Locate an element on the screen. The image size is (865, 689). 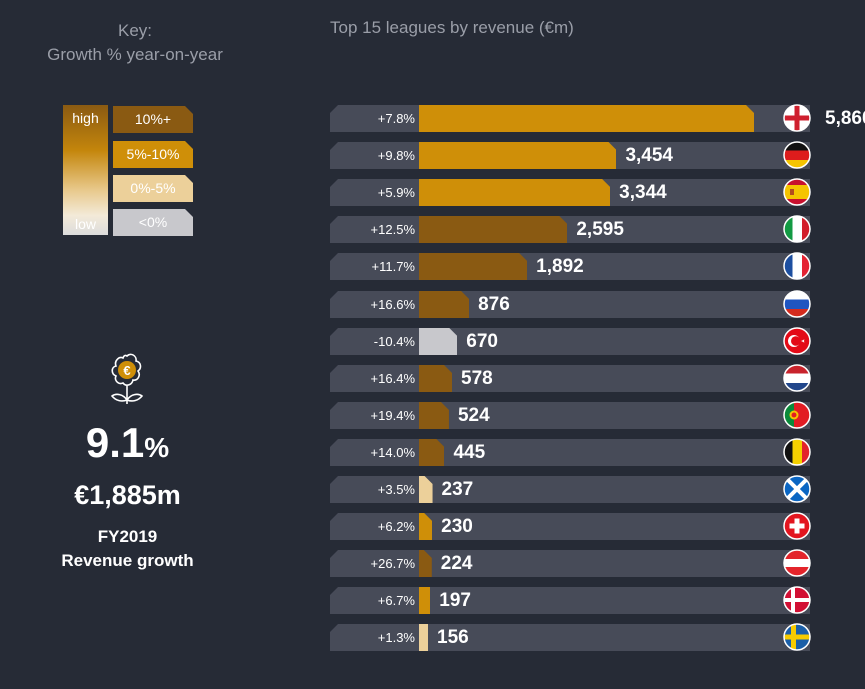
growth-gradient-scale: high low is located at coordinates (85, 170).